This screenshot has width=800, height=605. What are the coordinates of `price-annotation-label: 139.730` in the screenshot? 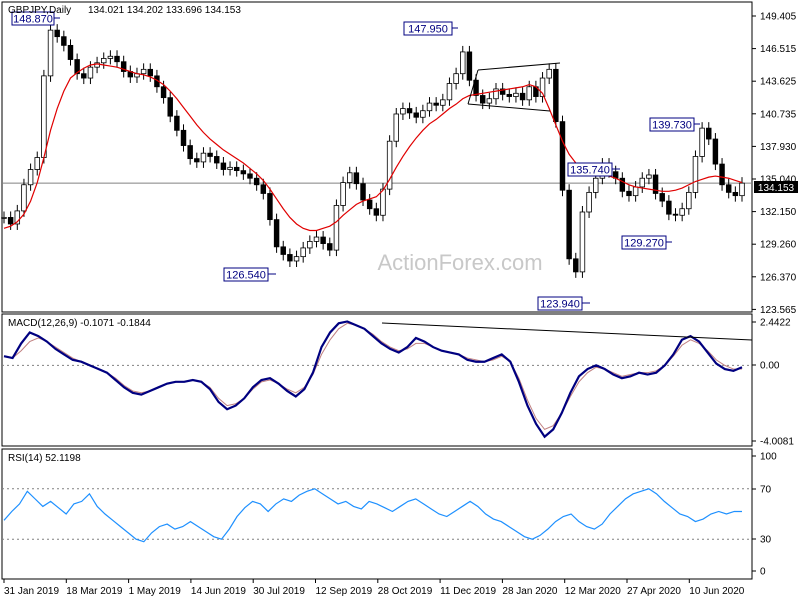 It's located at (672, 126).